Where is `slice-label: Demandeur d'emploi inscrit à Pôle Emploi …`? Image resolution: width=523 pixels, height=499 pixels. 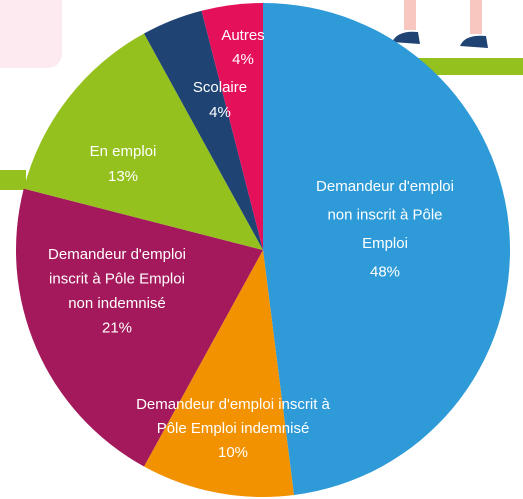 slice-label: Demandeur d'emploi inscrit à Pôle Emploi … is located at coordinates (233, 416).